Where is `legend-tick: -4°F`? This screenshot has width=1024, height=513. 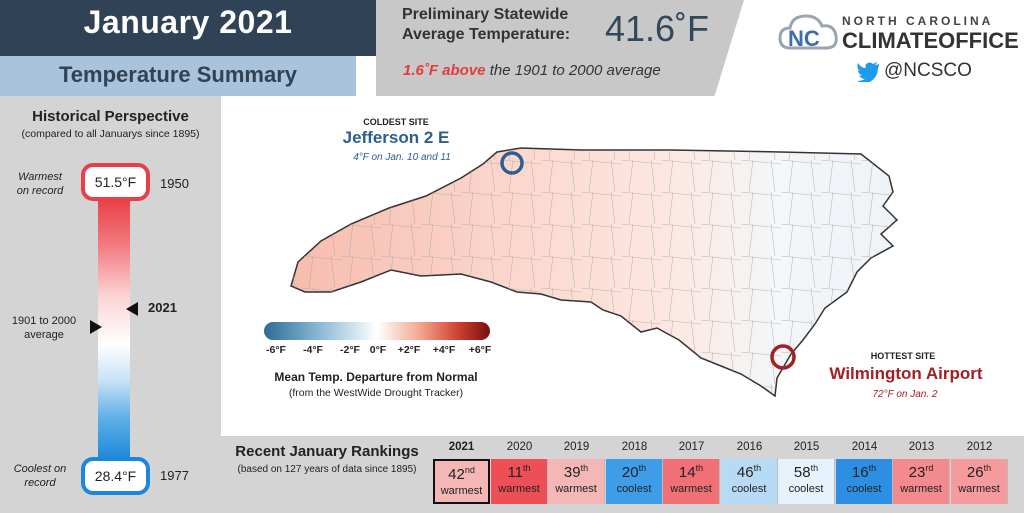 legend-tick: -4°F is located at coordinates (313, 350).